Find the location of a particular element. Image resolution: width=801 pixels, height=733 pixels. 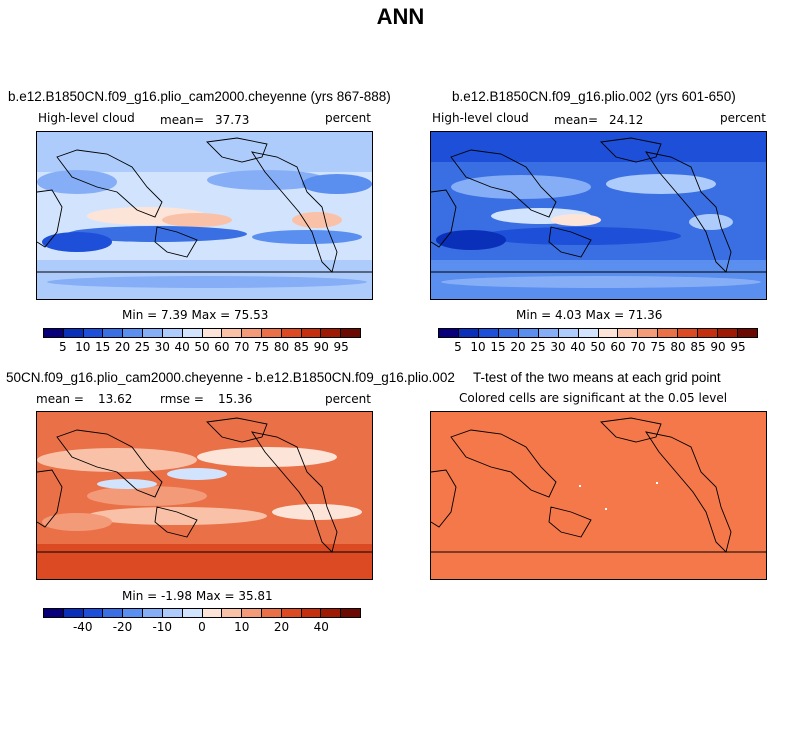

panel1-mean-label: mean= is located at coordinates (182, 120).